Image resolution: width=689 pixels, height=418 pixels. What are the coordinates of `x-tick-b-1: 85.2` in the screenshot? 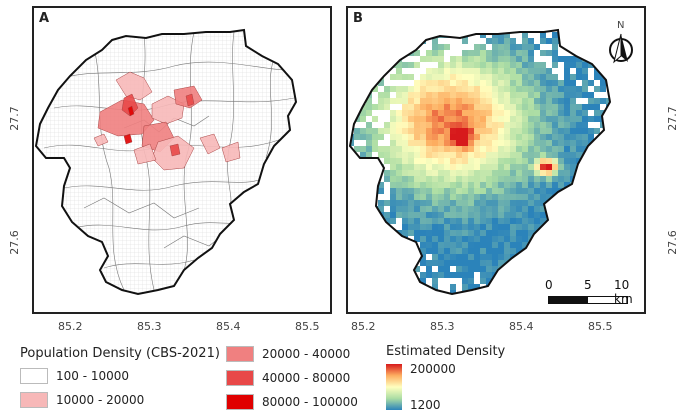 It's located at (363, 326).